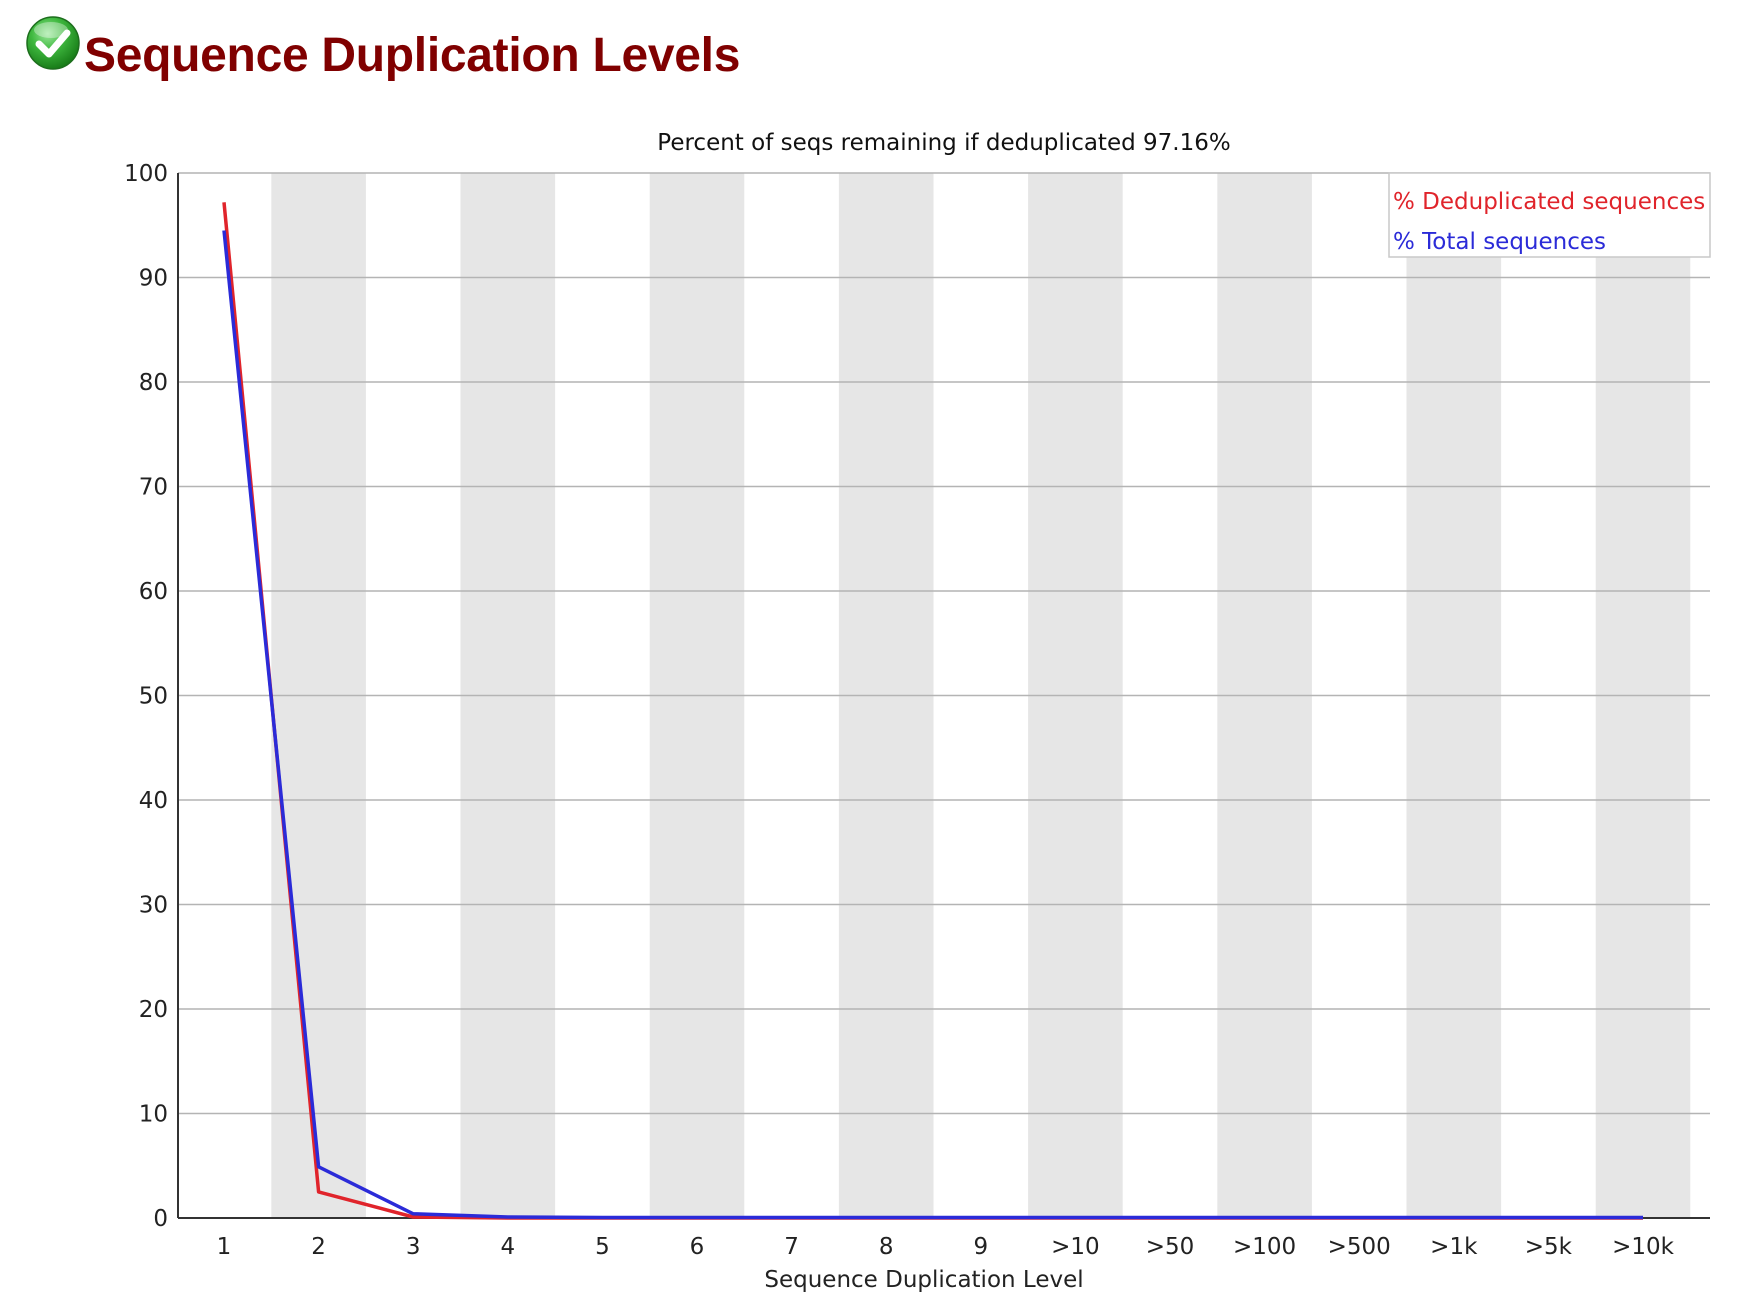 This screenshot has width=1754, height=1314. I want to click on y-tick-label: 90, so click(153, 279).